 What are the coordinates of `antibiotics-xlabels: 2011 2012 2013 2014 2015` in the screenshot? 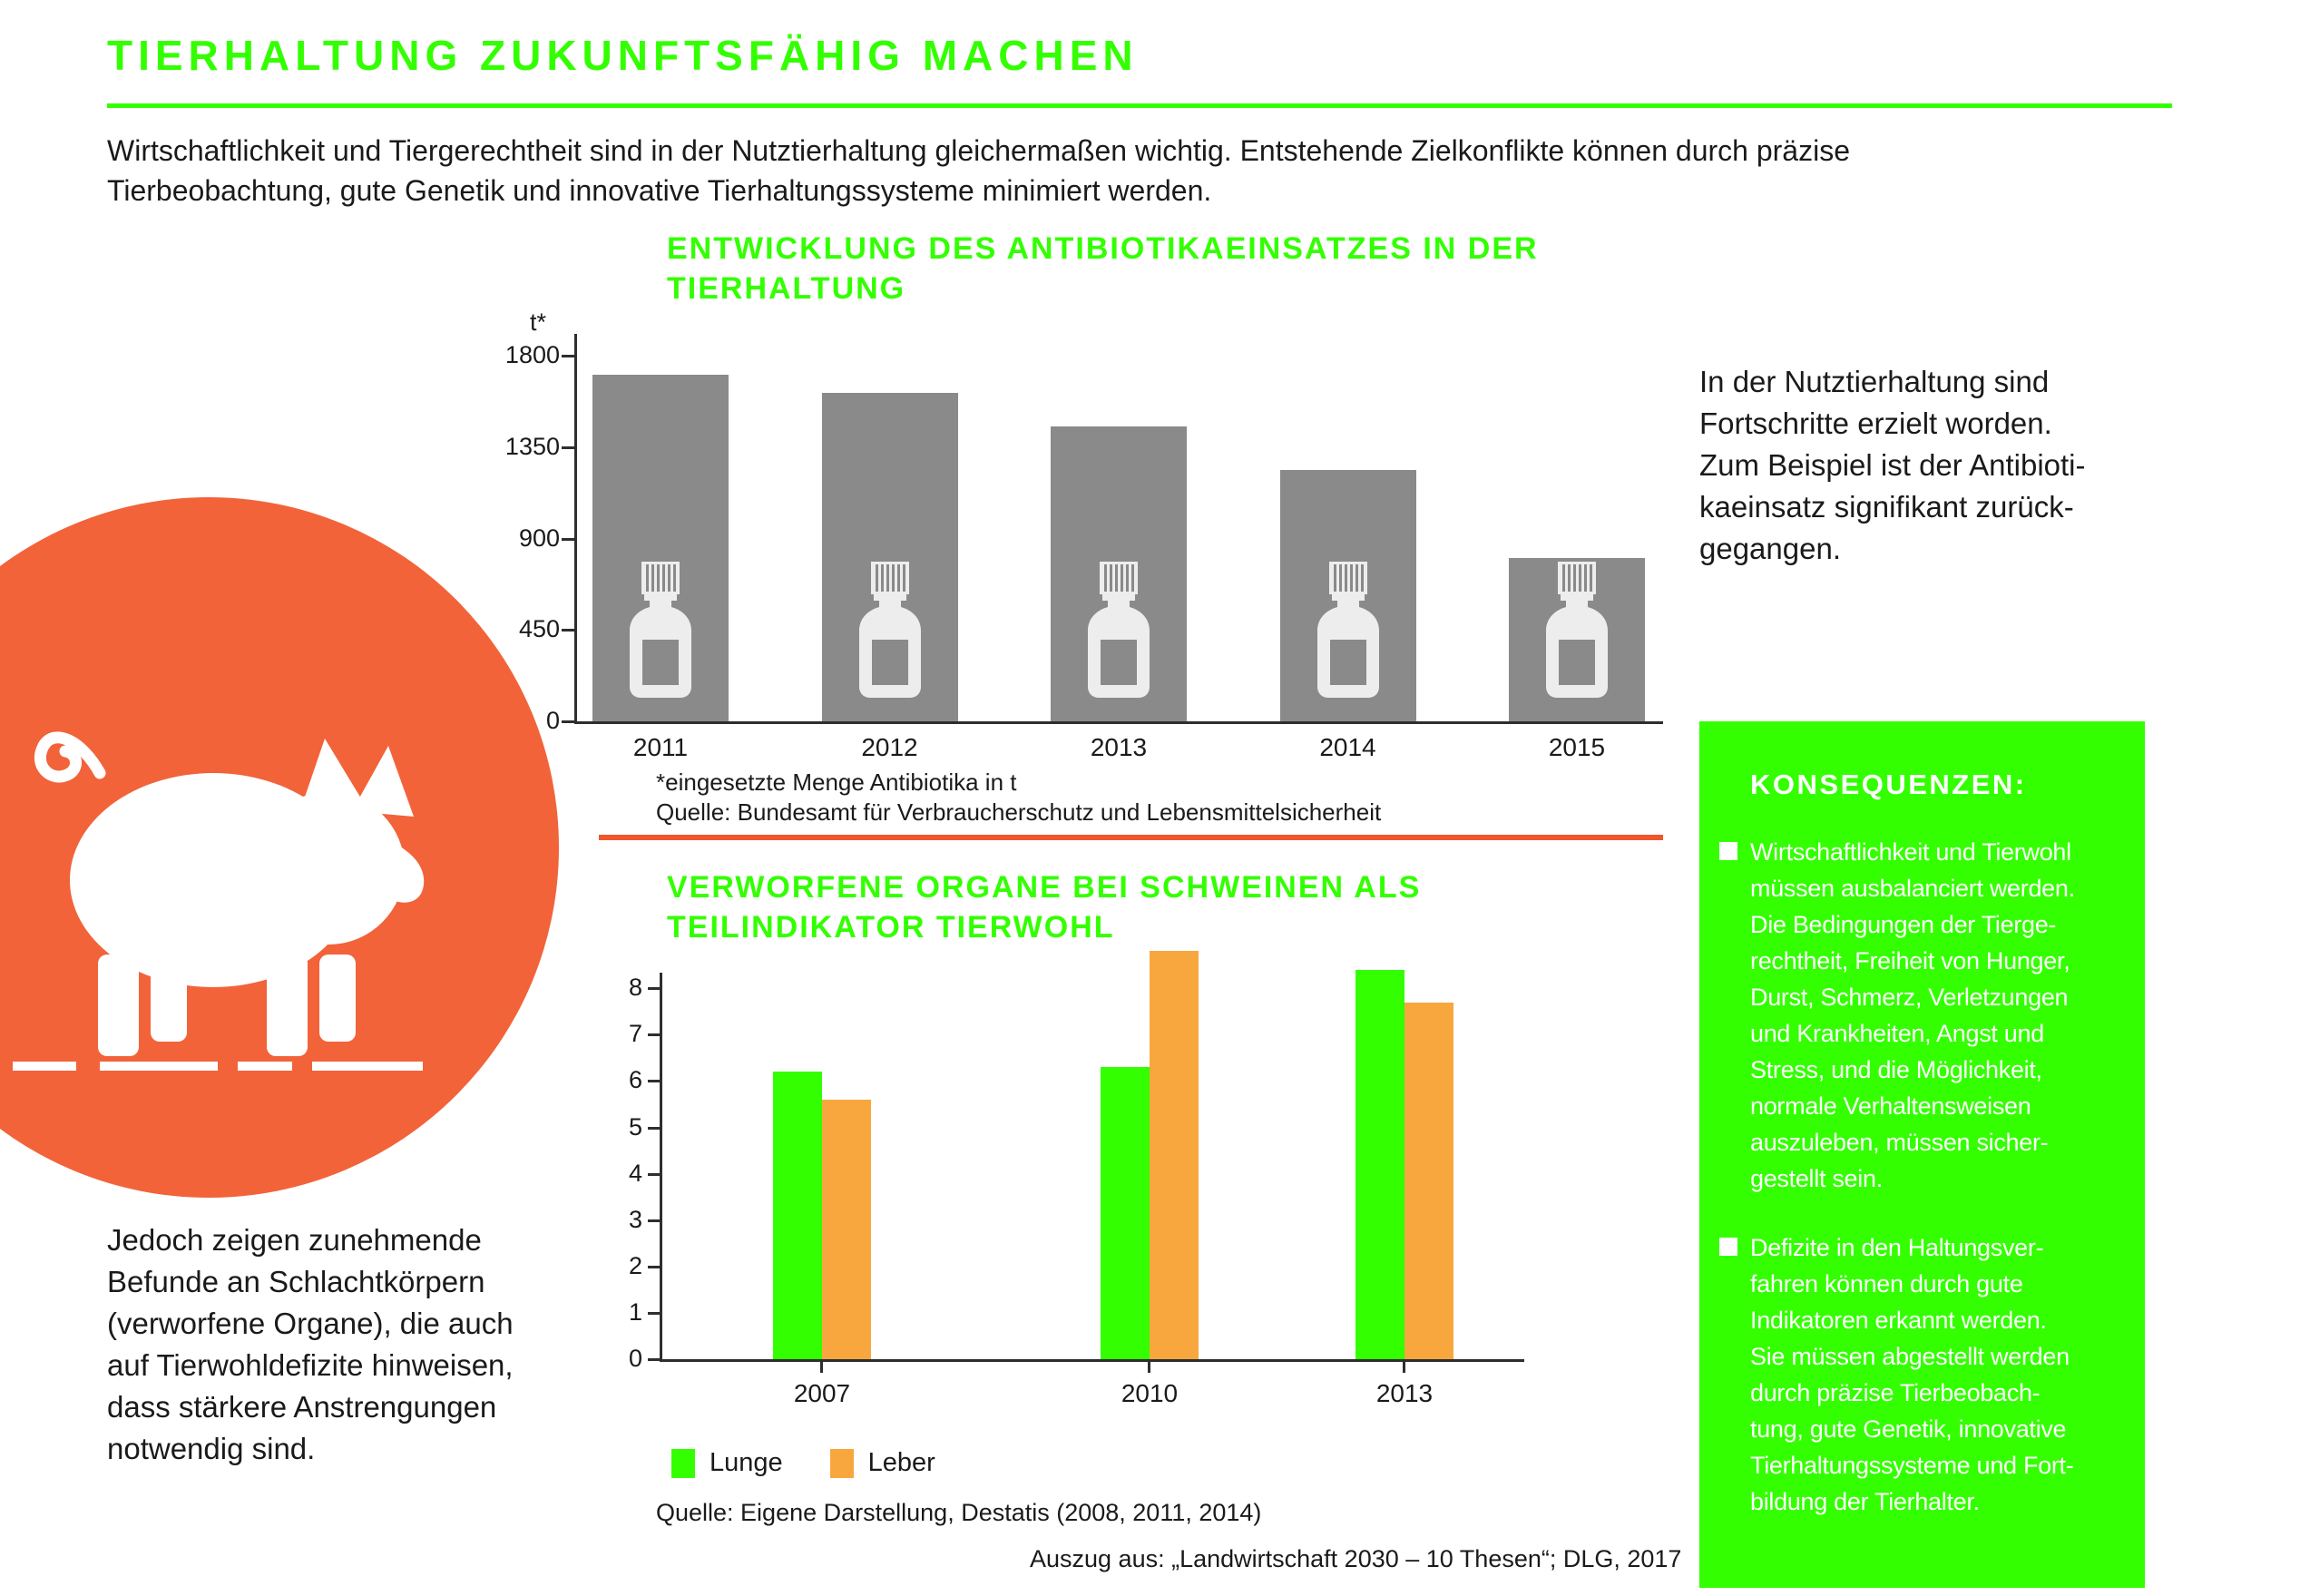 It's located at (1118, 748).